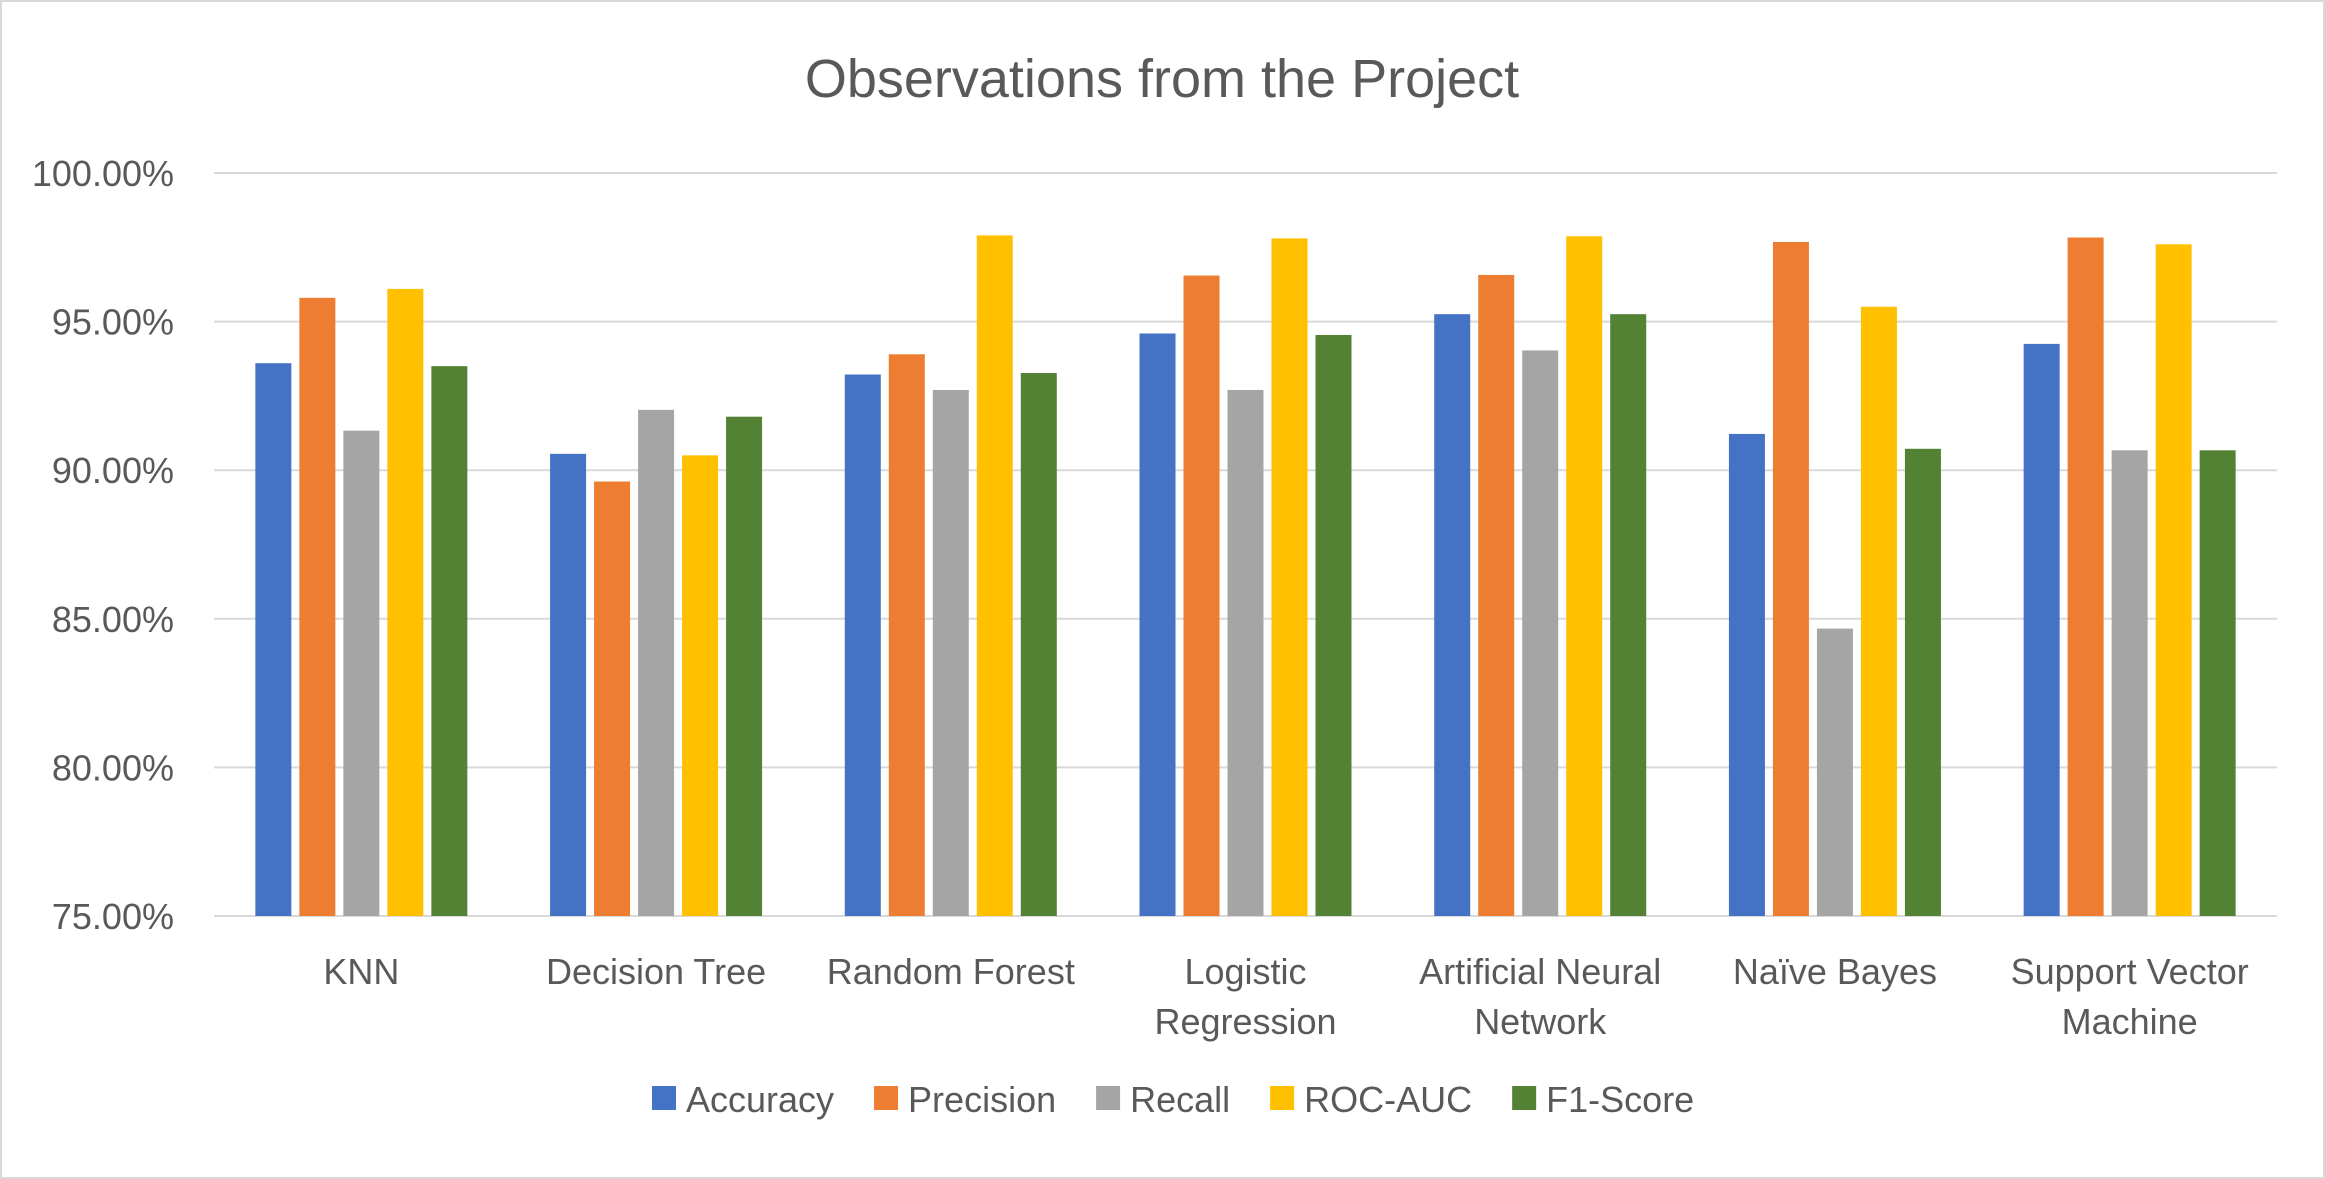  I want to click on x-category-label-line: Network, so click(1540, 1021).